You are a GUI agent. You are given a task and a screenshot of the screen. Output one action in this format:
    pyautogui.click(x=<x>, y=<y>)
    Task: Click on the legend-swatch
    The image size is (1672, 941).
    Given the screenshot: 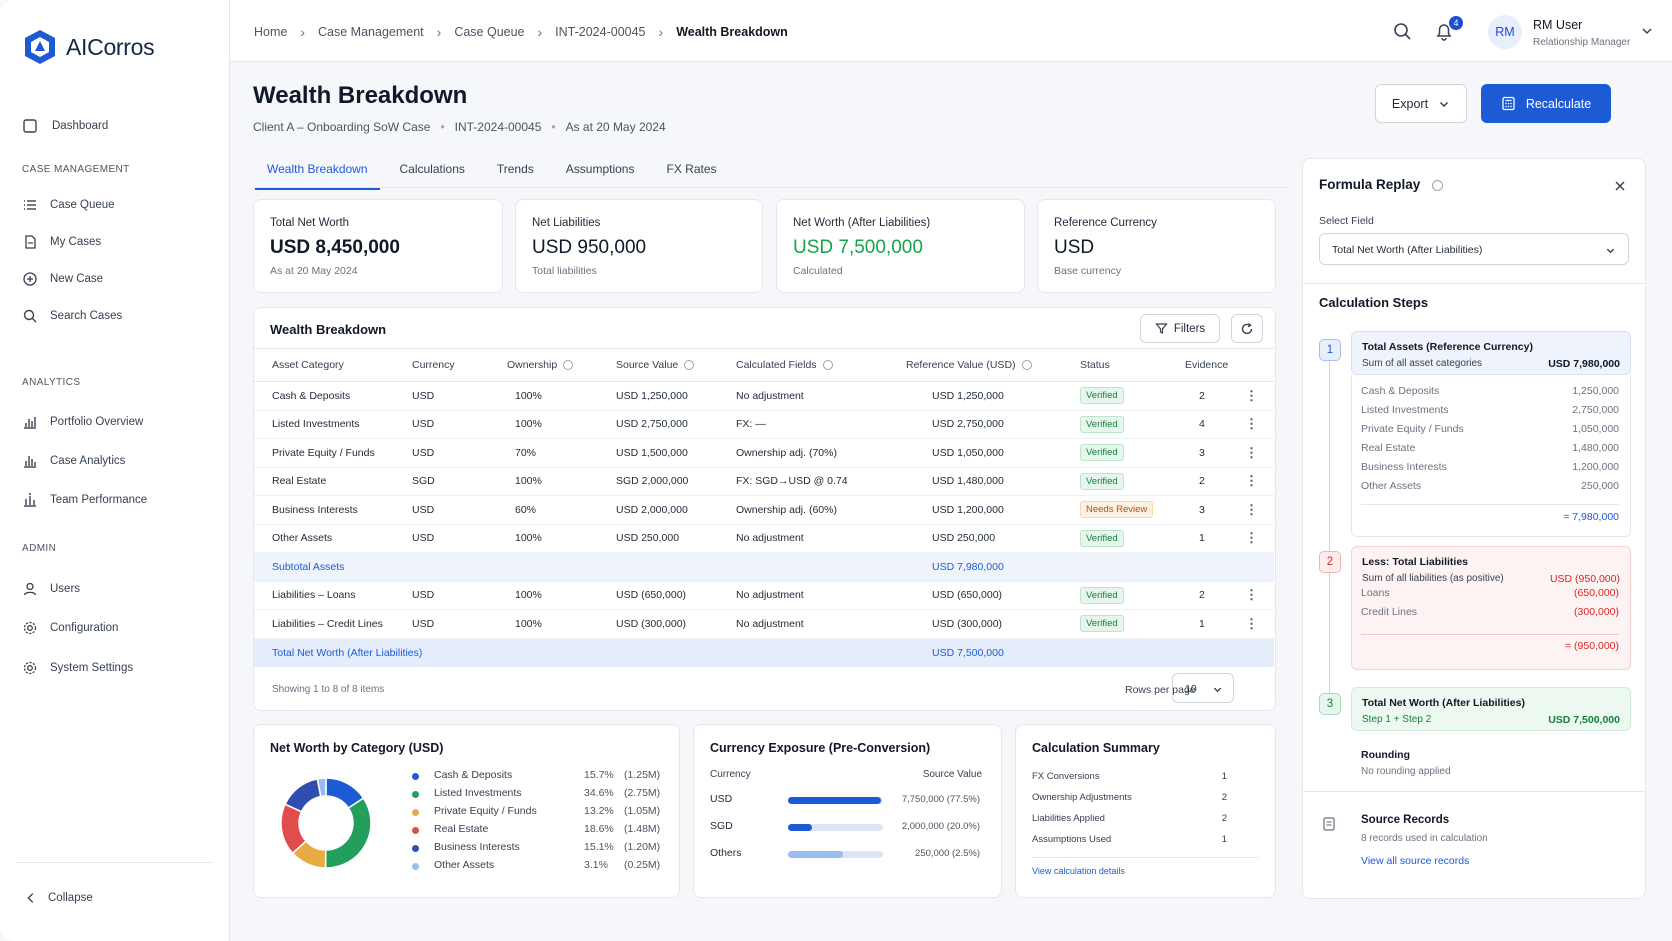 What is the action you would take?
    pyautogui.click(x=415, y=848)
    